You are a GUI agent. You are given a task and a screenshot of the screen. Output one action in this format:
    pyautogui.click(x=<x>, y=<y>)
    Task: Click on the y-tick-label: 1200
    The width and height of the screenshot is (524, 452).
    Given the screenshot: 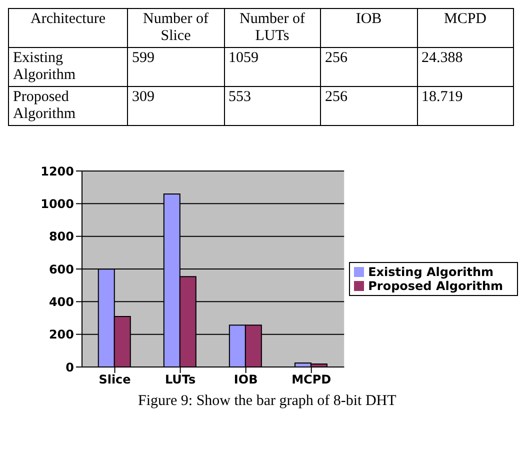 What is the action you would take?
    pyautogui.click(x=57, y=171)
    